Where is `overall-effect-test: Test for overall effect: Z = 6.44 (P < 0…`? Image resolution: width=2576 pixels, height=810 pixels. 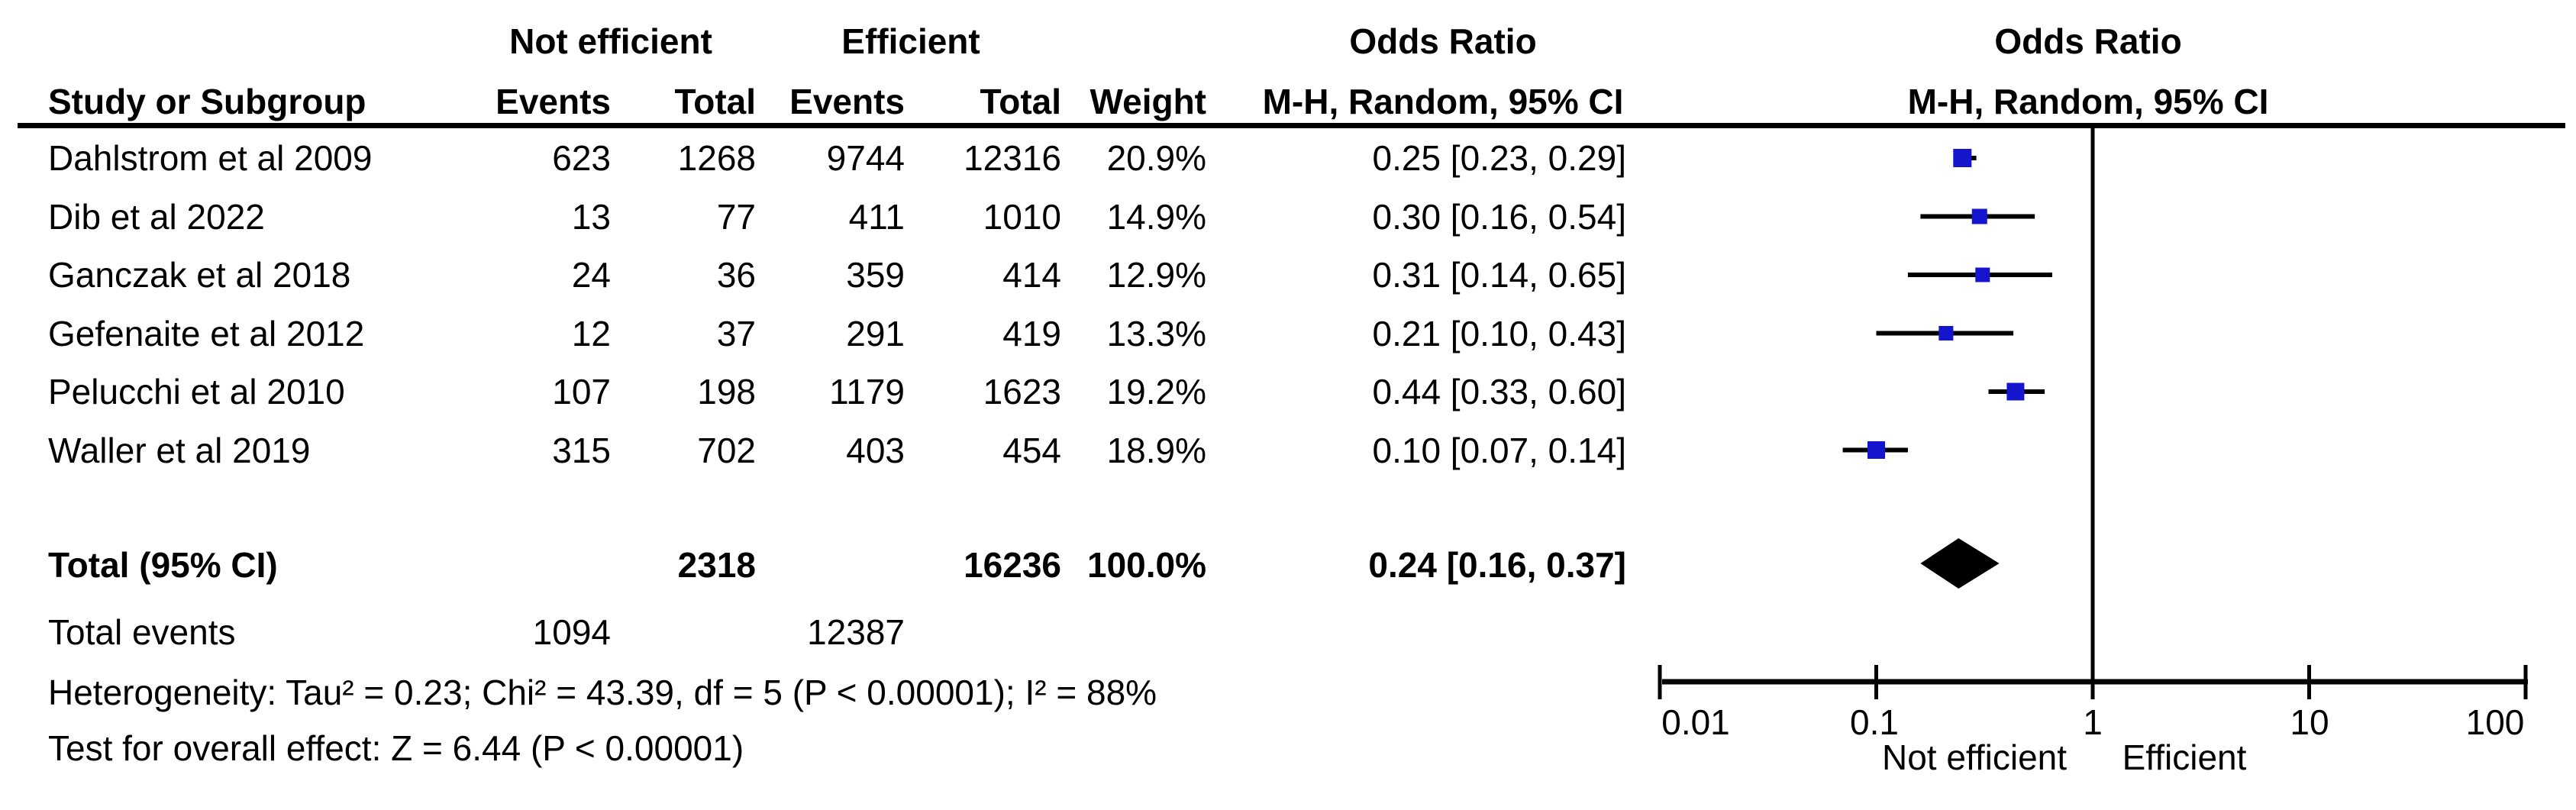
overall-effect-test: Test for overall effect: Z = 6.44 (P < 0… is located at coordinates (396, 748).